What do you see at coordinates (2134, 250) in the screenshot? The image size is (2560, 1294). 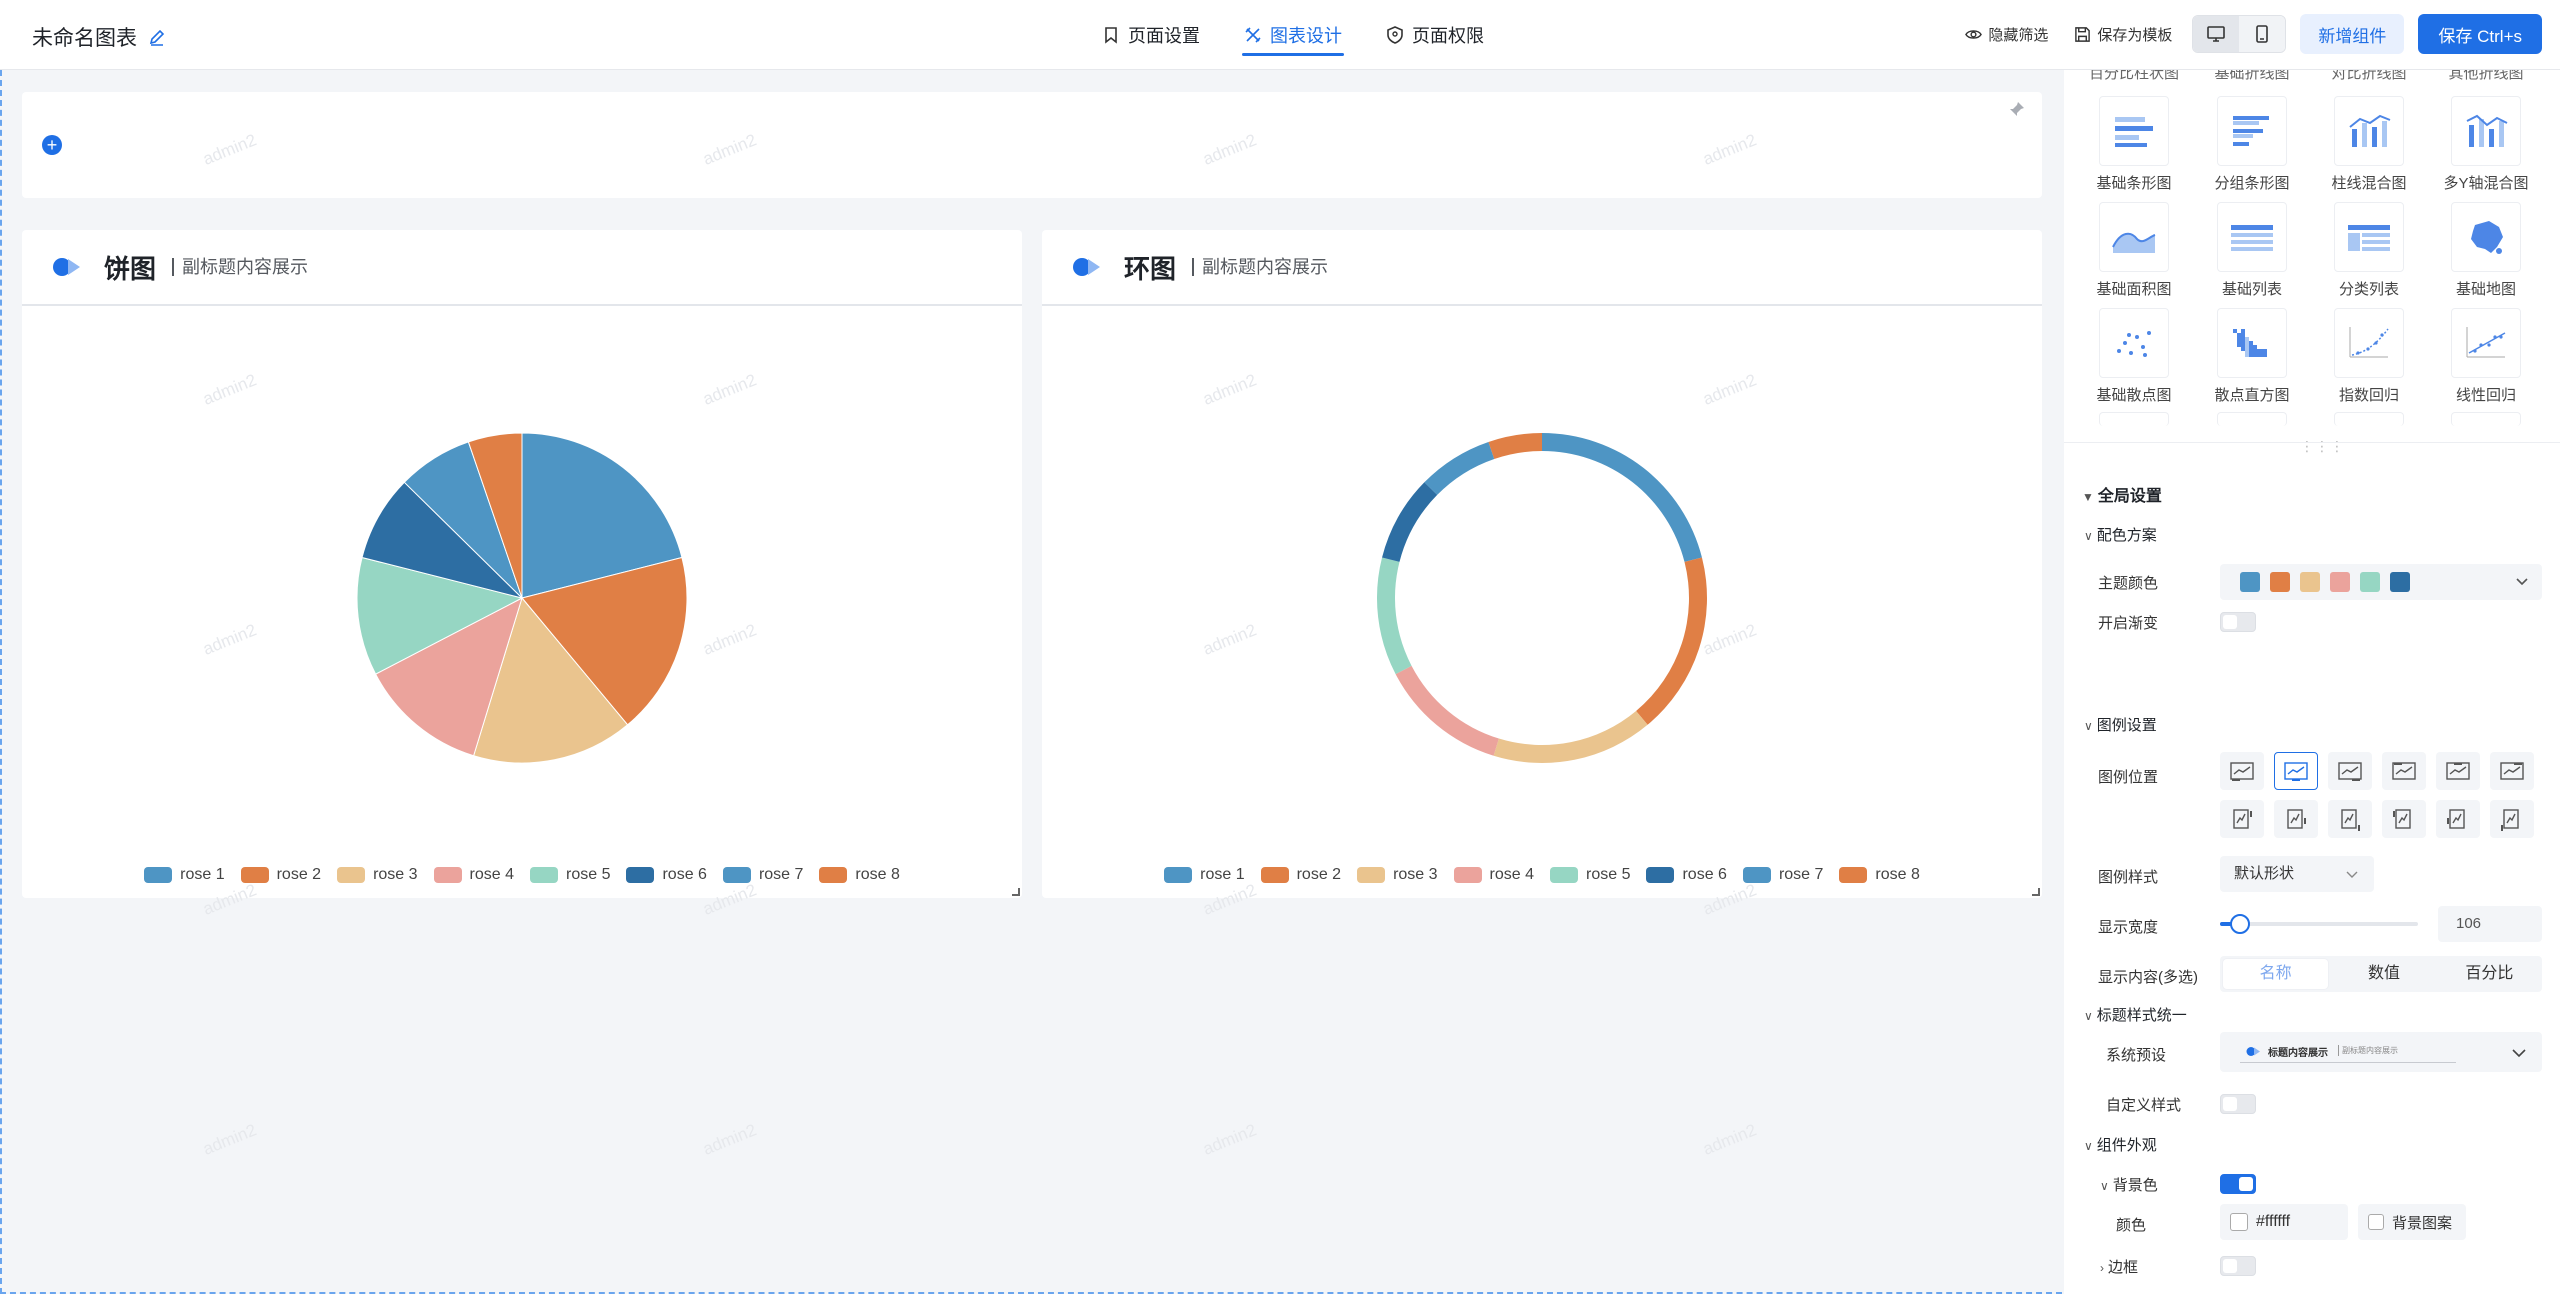 I see `component-item: 基础面积图` at bounding box center [2134, 250].